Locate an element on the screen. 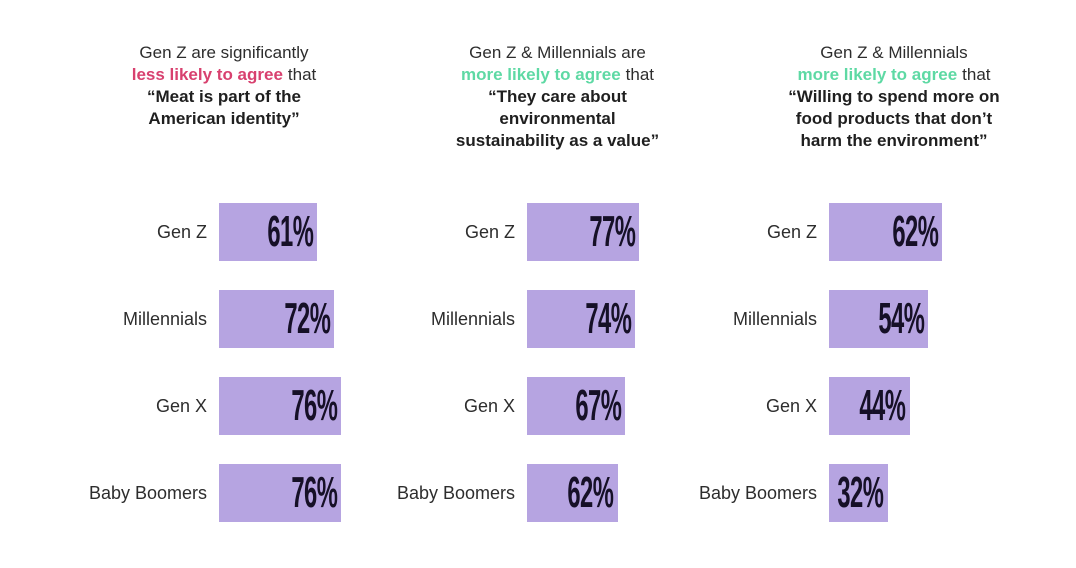 Image resolution: width=1076 pixels, height=568 pixels. bar-row: Gen Z 61% is located at coordinates (209, 232).